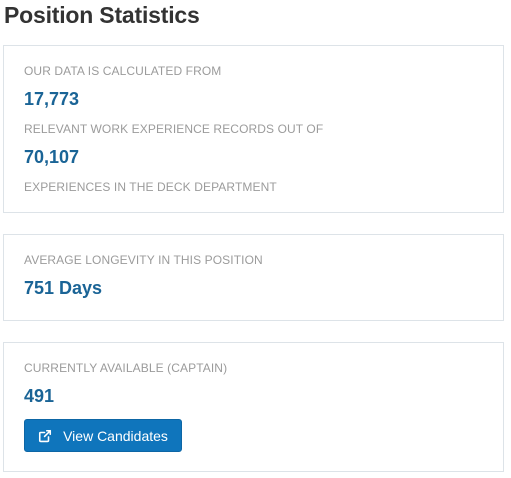 The width and height of the screenshot is (511, 478). What do you see at coordinates (150, 187) in the screenshot?
I see `data-outro-label: EXPERIENCES IN THE DECK DEPARTMENT` at bounding box center [150, 187].